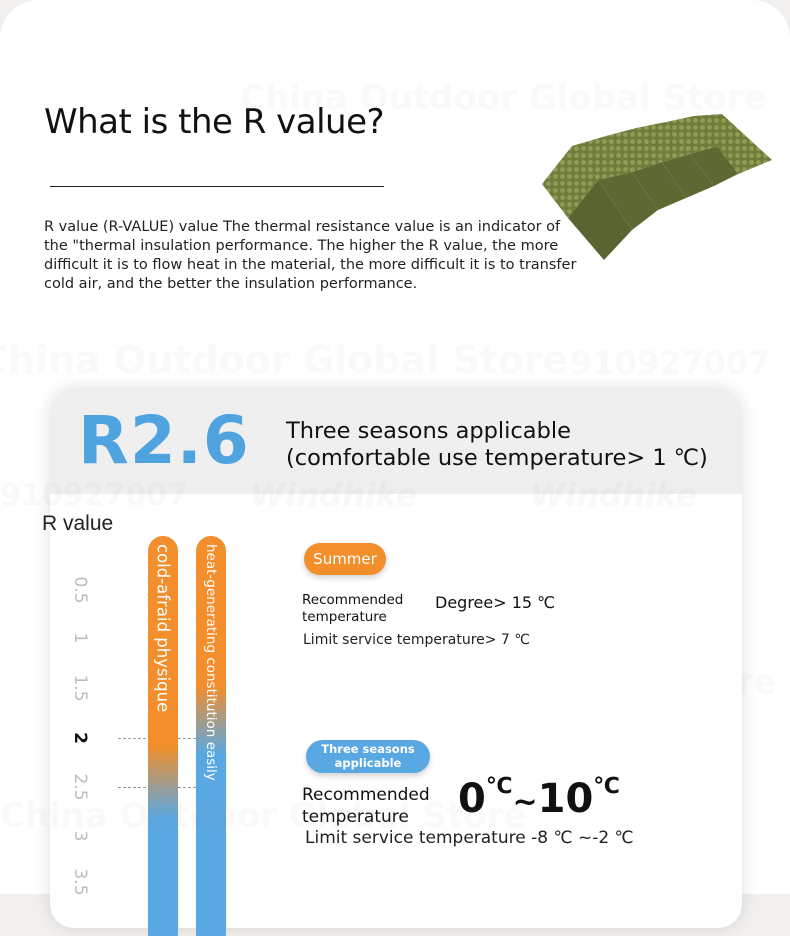 This screenshot has height=936, width=790. I want to click on three-seasons-badge-line2: applicable, so click(368, 763).